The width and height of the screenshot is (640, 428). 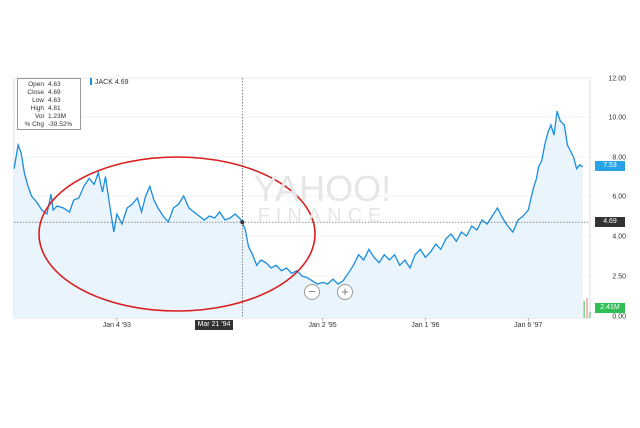 I want to click on yahoo-finance-watermark: YAHOO! FINANCE, so click(x=322, y=197).